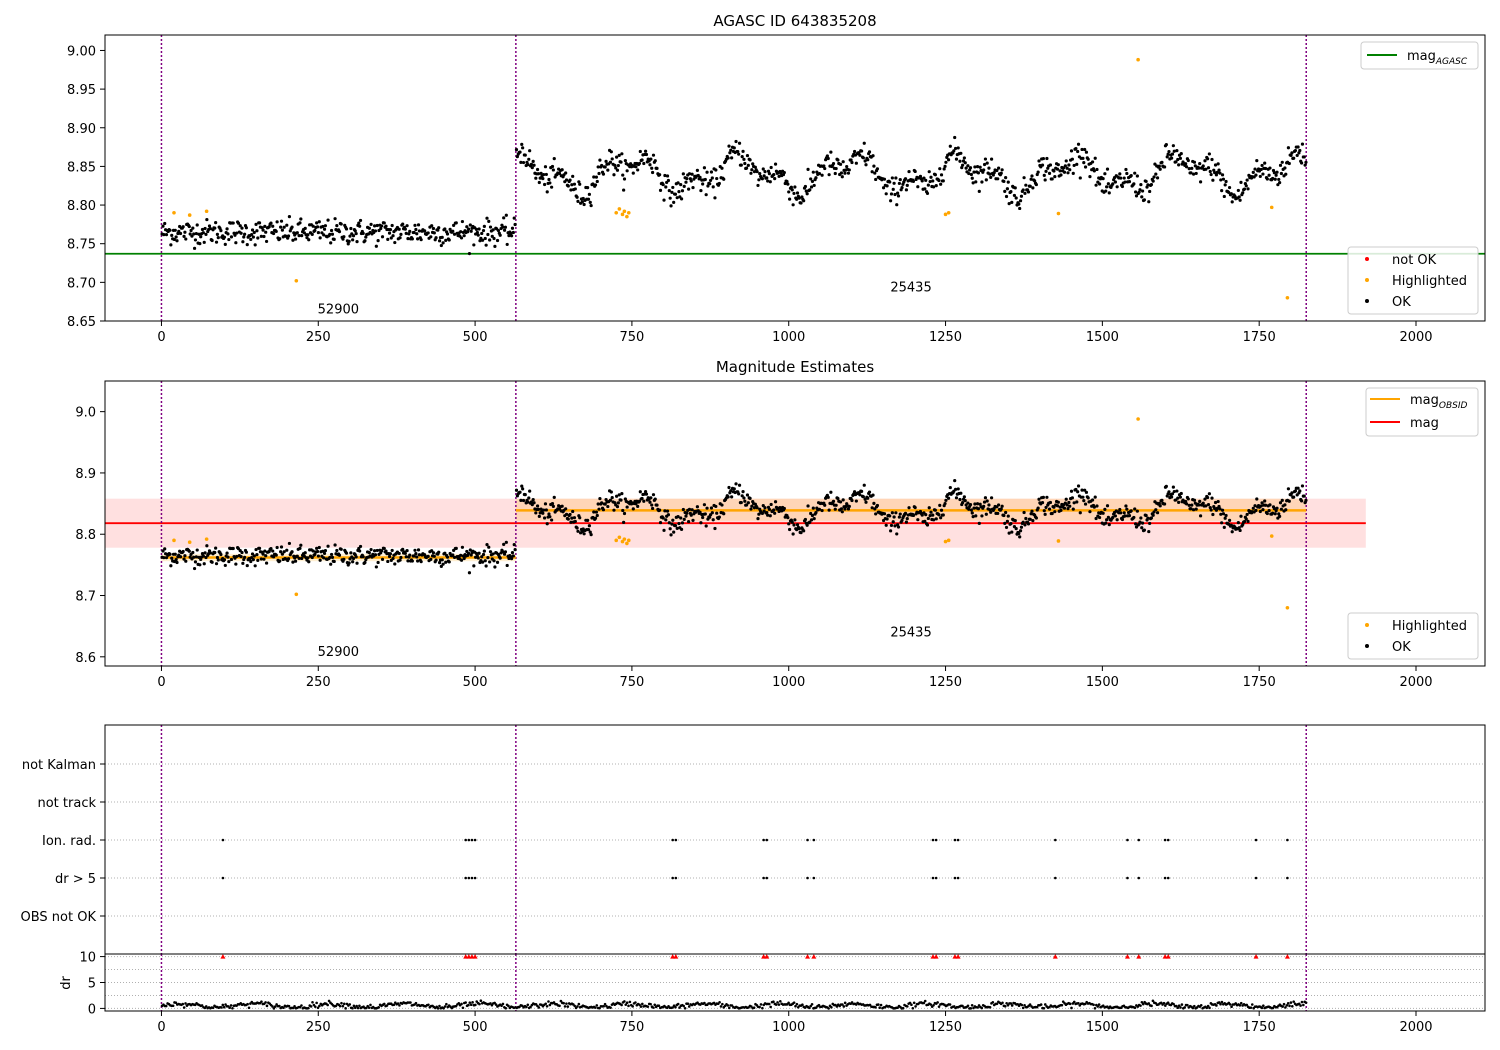 The image size is (1500, 1050). Describe the element at coordinates (1413, 636) in the screenshot. I see `magnitude-legend-bottom: Highlighted OK` at that location.